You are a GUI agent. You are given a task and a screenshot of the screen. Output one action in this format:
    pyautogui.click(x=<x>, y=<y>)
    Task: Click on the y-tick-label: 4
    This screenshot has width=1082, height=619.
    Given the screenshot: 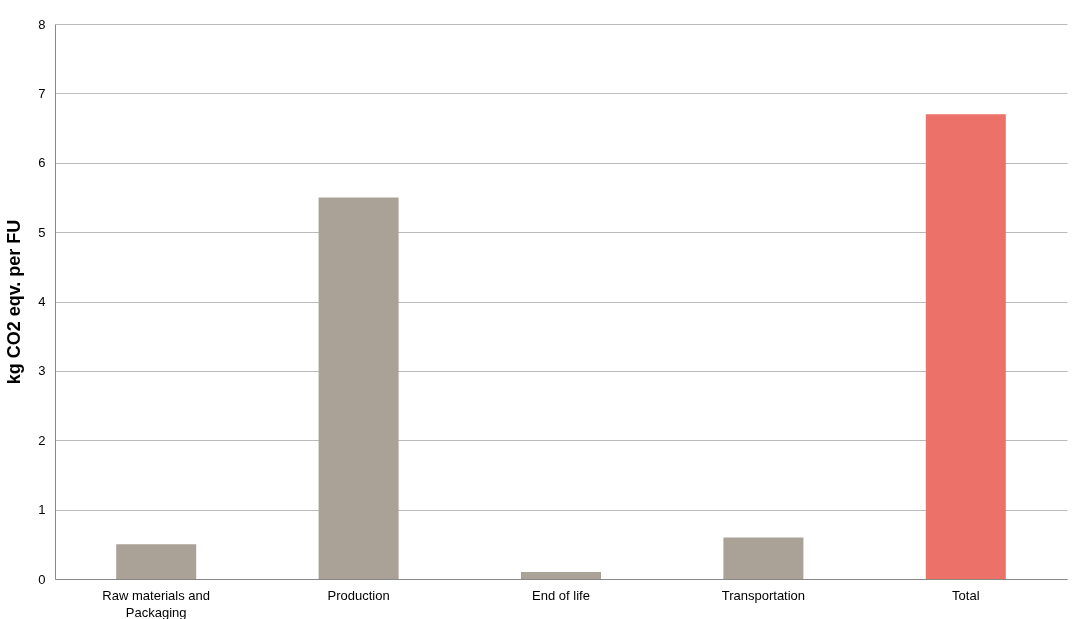 What is the action you would take?
    pyautogui.click(x=42, y=301)
    